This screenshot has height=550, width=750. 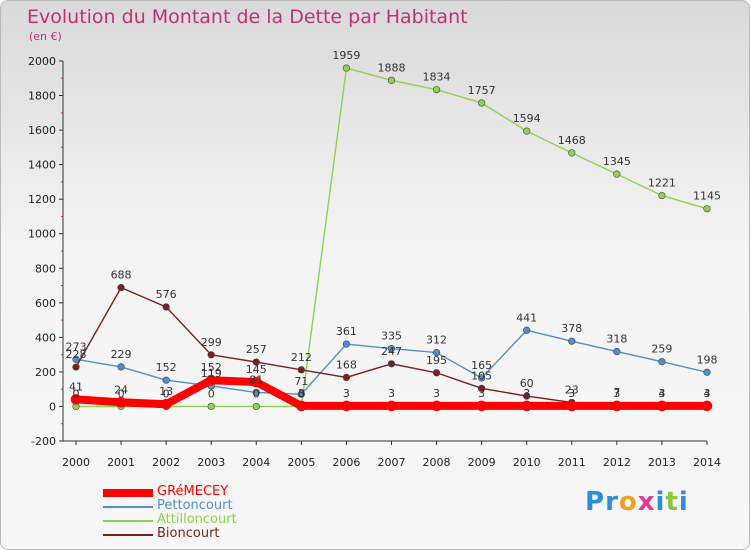 What do you see at coordinates (391, 336) in the screenshot?
I see `data-label-1: 335` at bounding box center [391, 336].